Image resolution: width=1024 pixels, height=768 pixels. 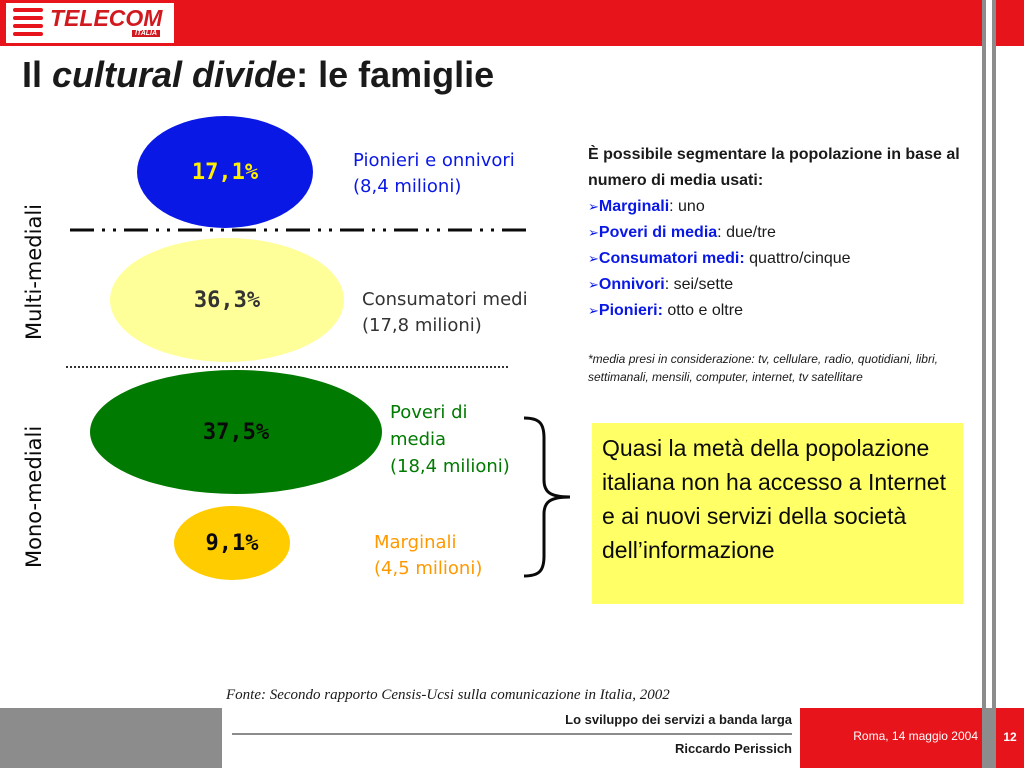 I want to click on footer-page-block, so click(x=1010, y=738).